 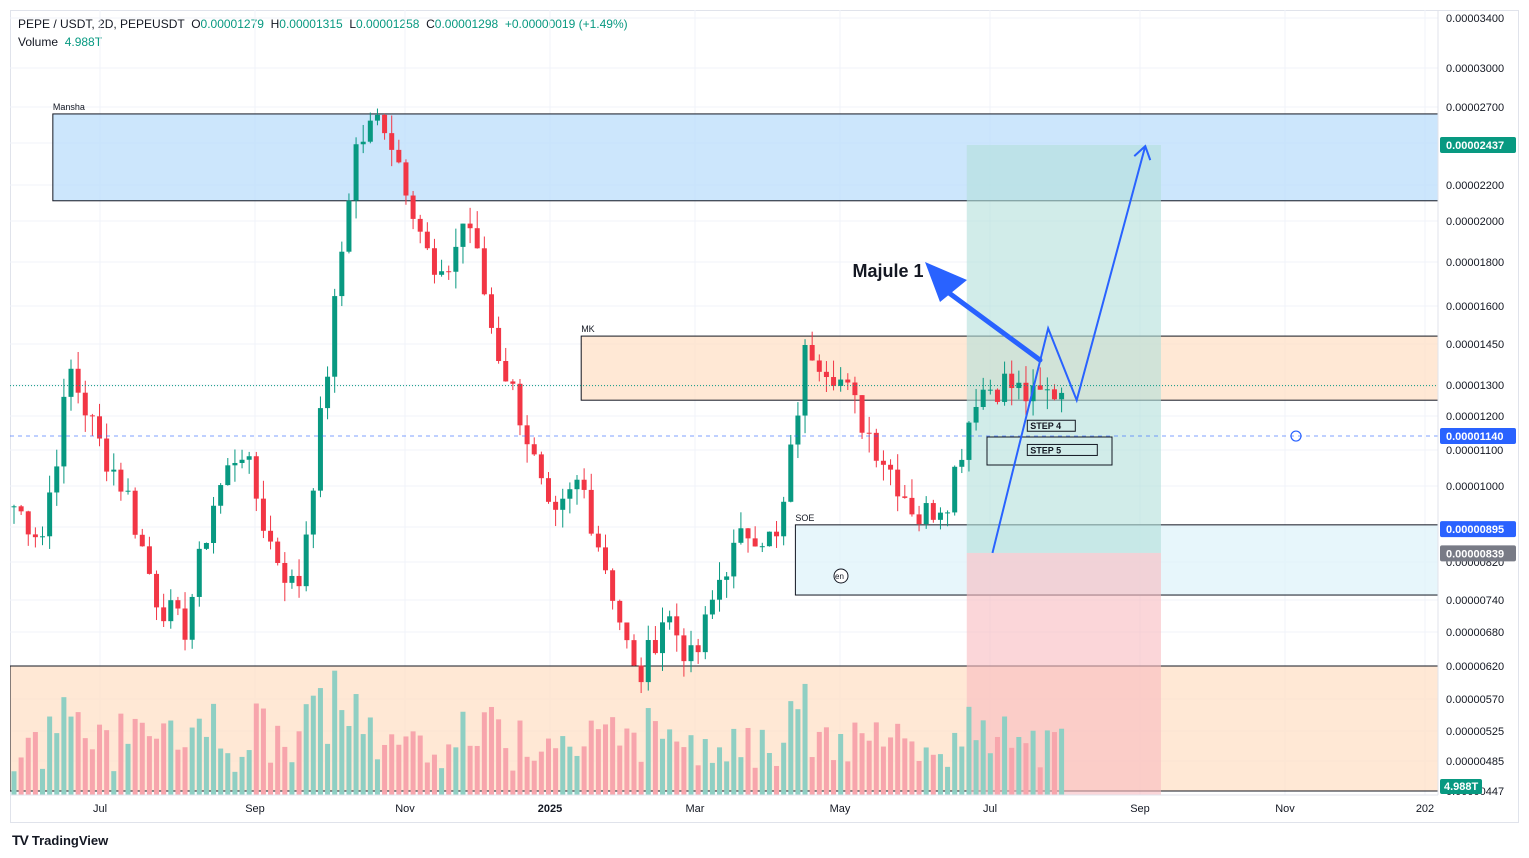 I want to click on zone-box, so click(x=724, y=728).